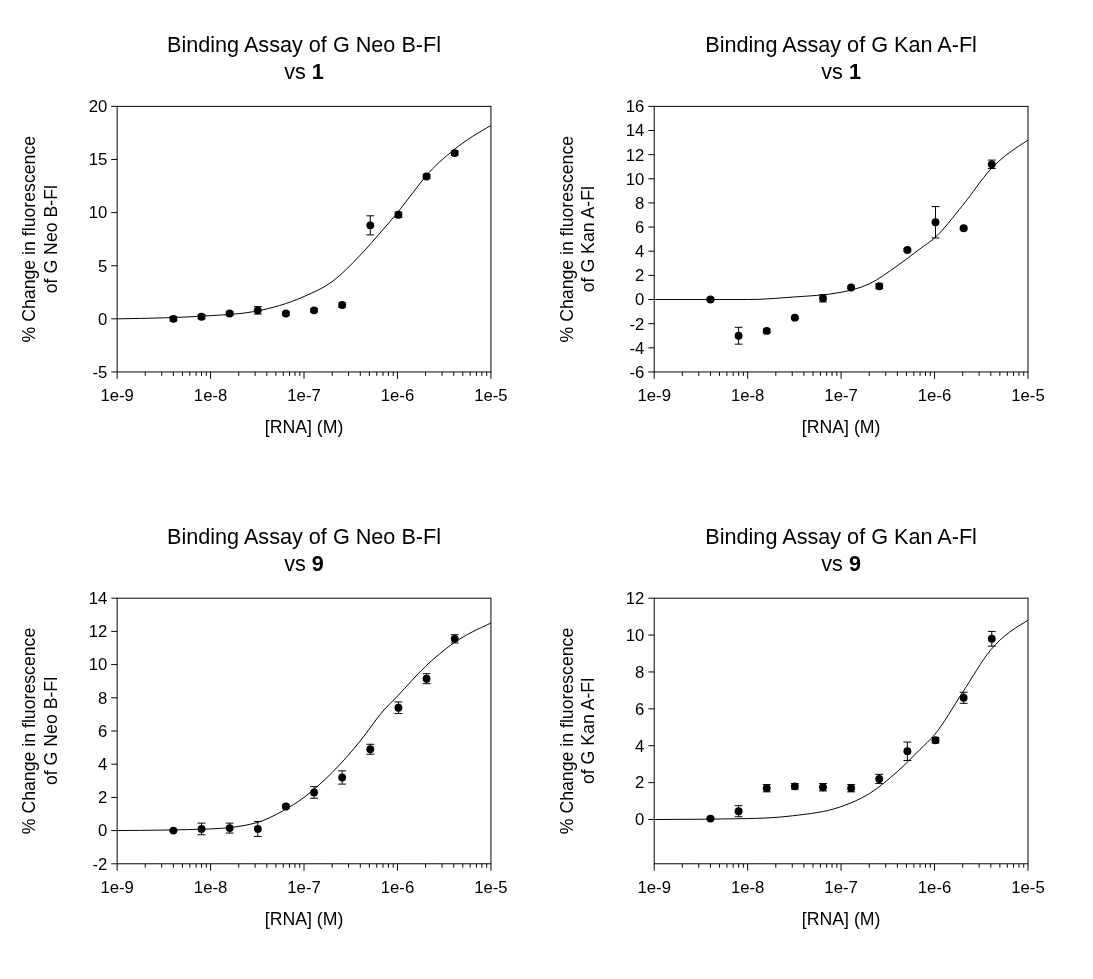 The height and width of the screenshot is (979, 1093). What do you see at coordinates (304, 550) in the screenshot?
I see `chart-title: Binding Assay of G Neo B-Fl vs 9` at bounding box center [304, 550].